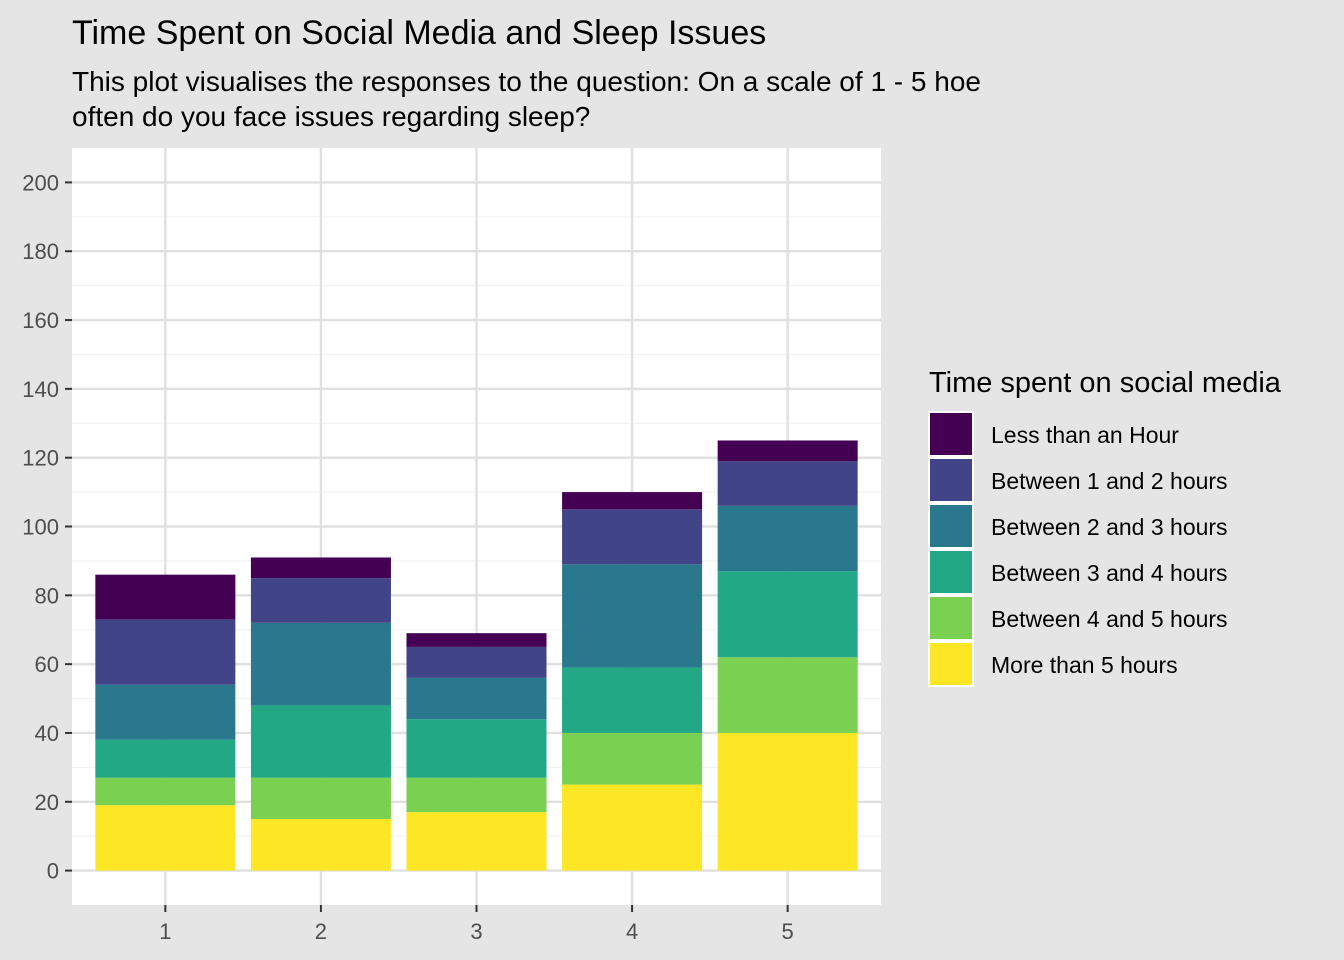 This screenshot has width=1344, height=960. I want to click on legend-label: Between 2 and 3 hours, so click(1109, 527).